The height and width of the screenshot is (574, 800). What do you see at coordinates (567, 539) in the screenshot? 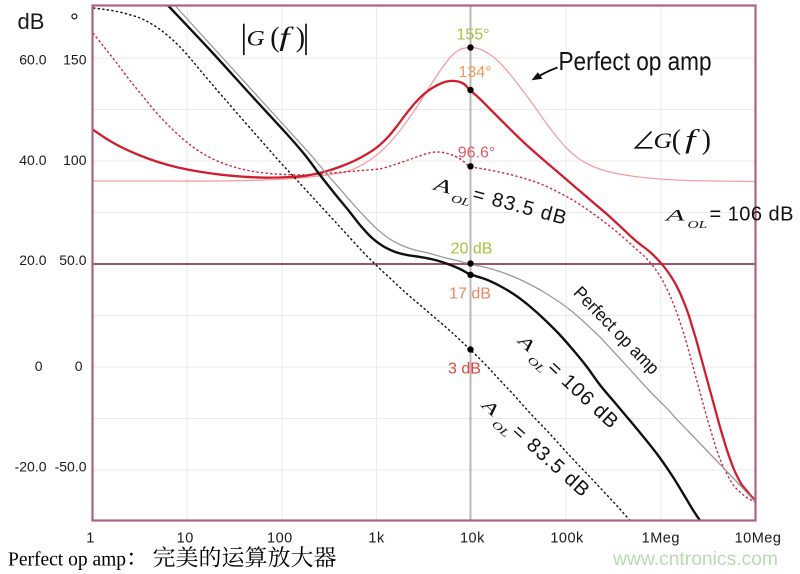
I see `svg-text: 100k` at bounding box center [567, 539].